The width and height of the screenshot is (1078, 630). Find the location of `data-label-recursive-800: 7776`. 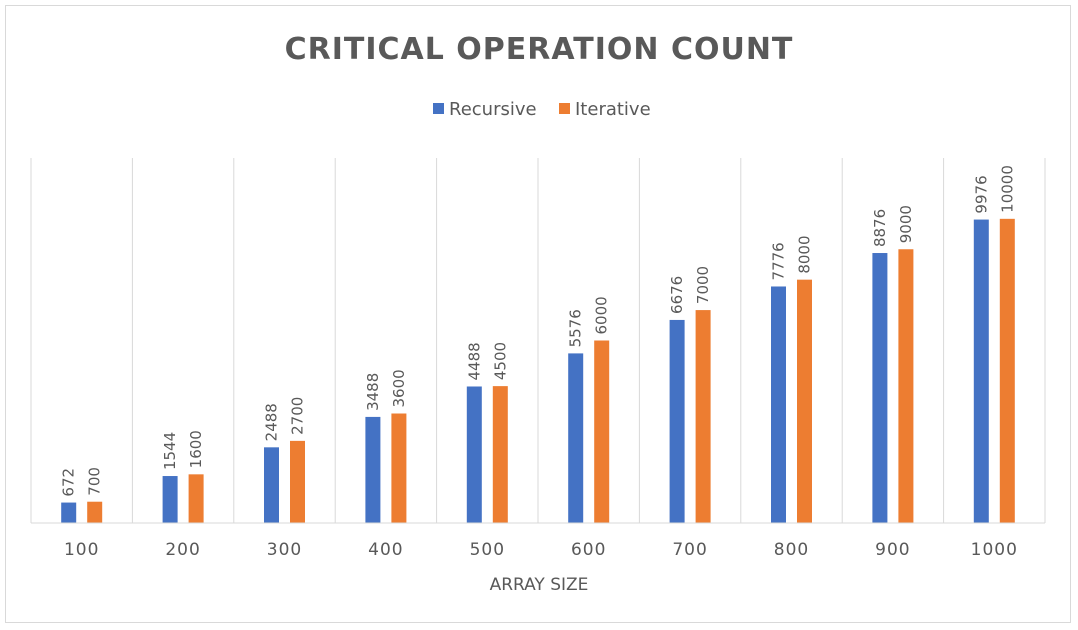

data-label-recursive-800: 7776 is located at coordinates (779, 261).